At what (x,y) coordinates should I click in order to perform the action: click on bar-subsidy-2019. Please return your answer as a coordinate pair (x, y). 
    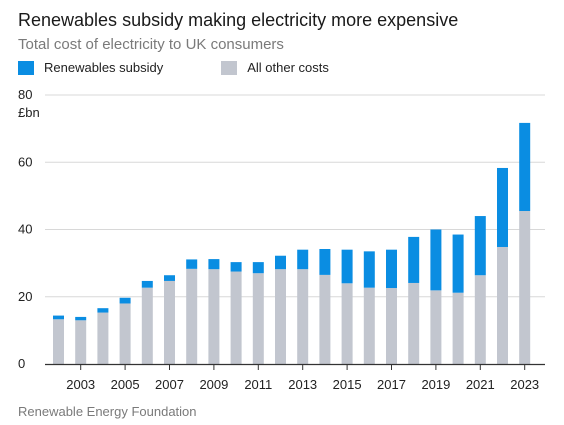
    Looking at the image, I should click on (436, 260).